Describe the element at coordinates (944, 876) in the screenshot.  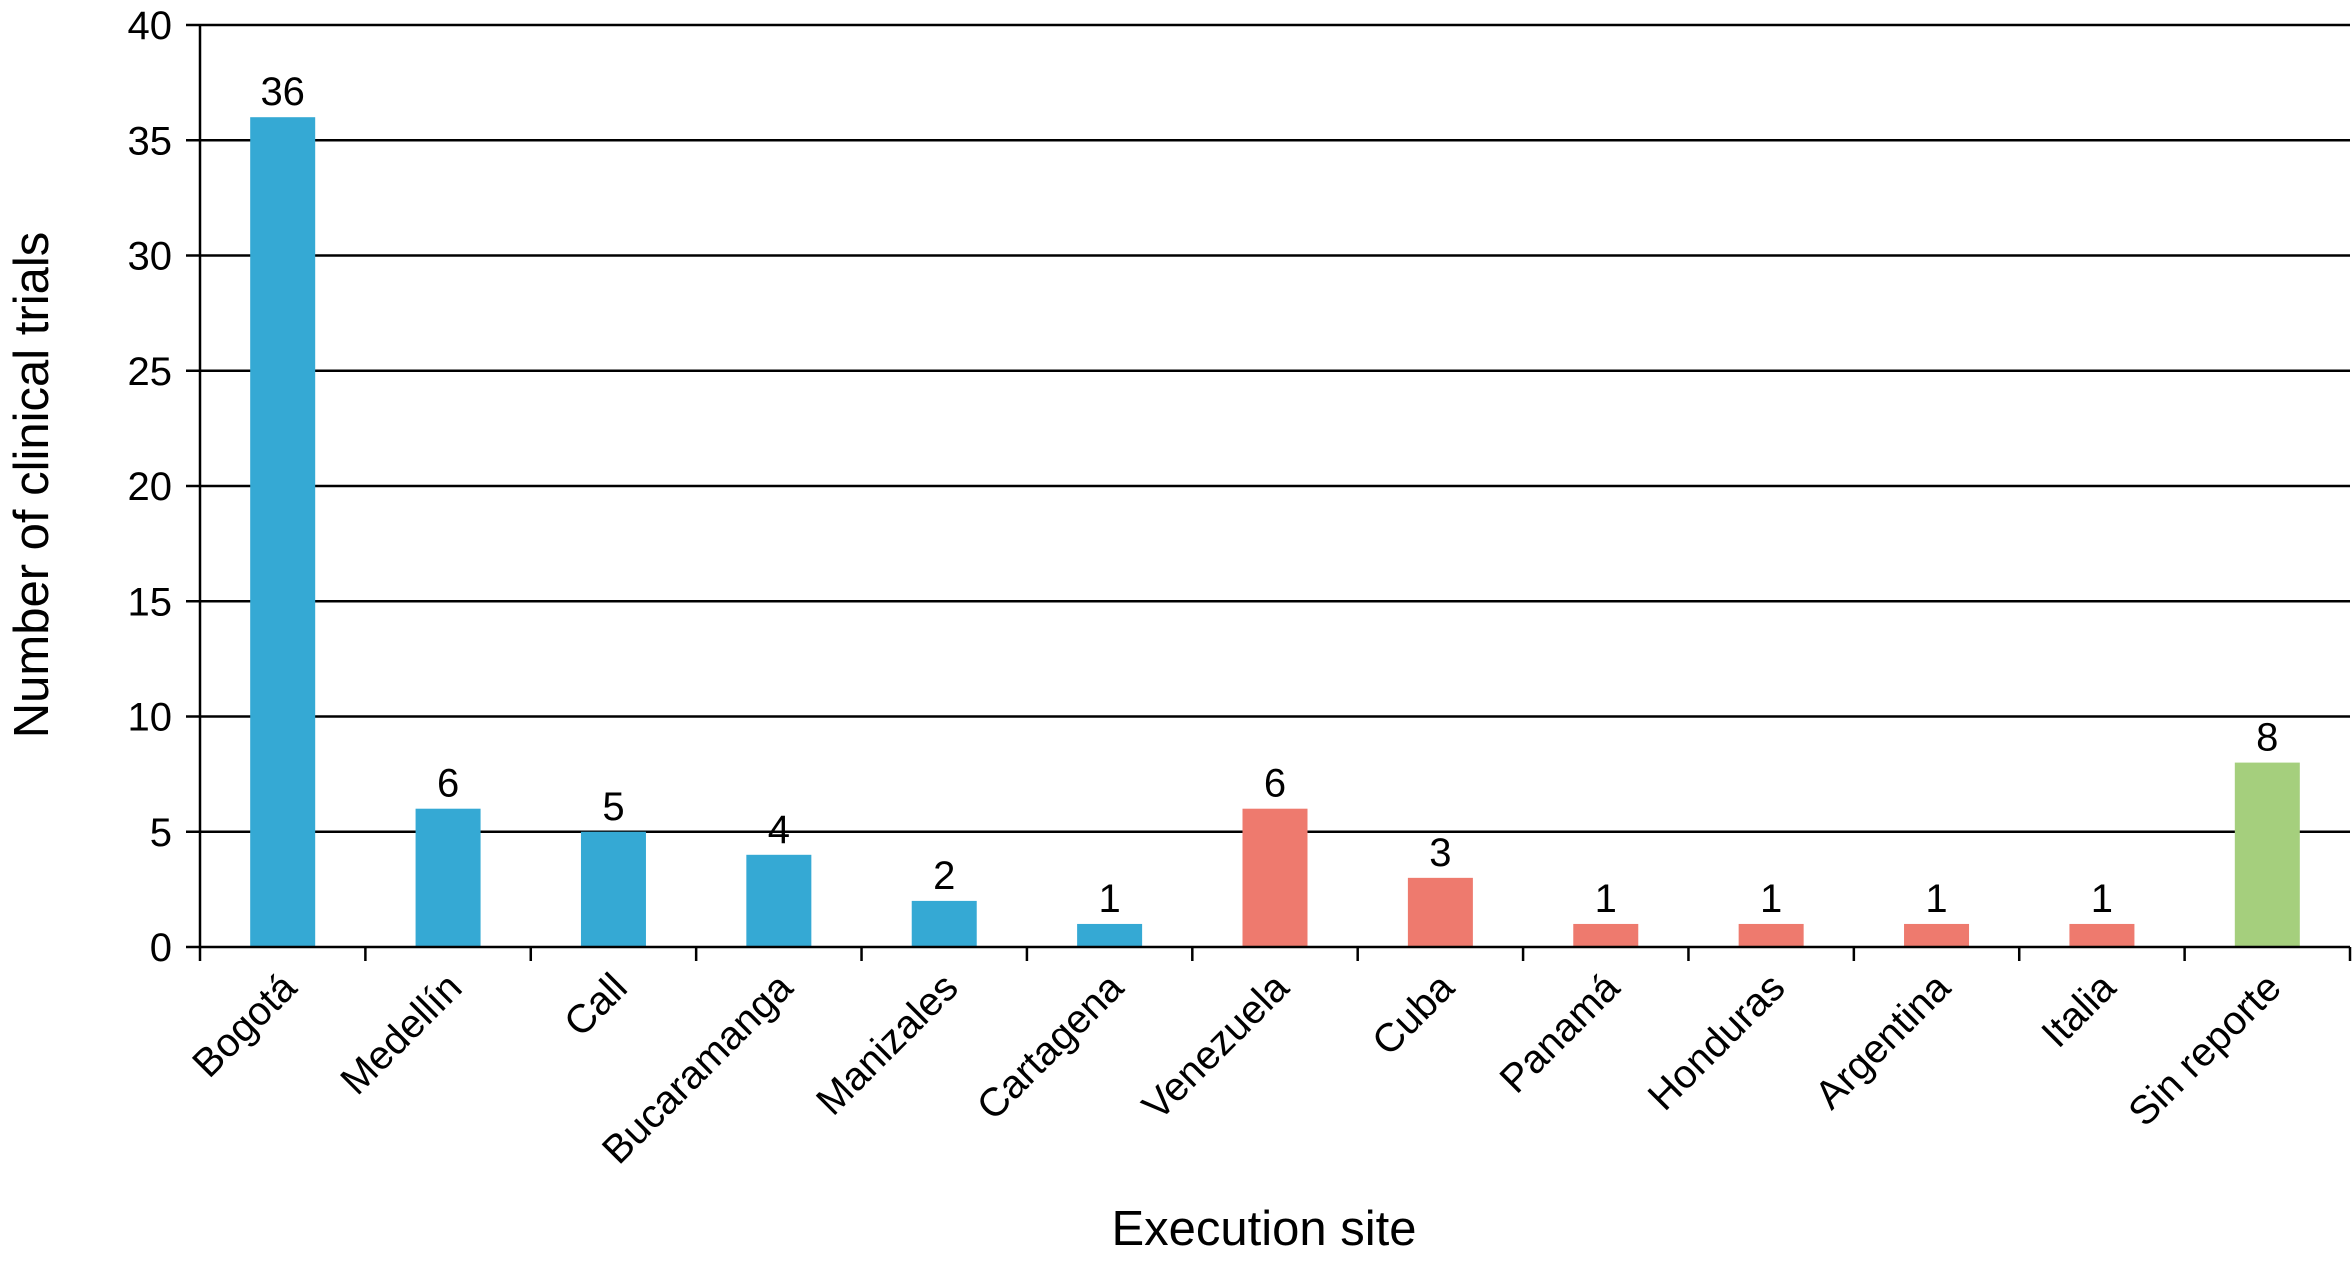
I see `data-label: 2` at that location.